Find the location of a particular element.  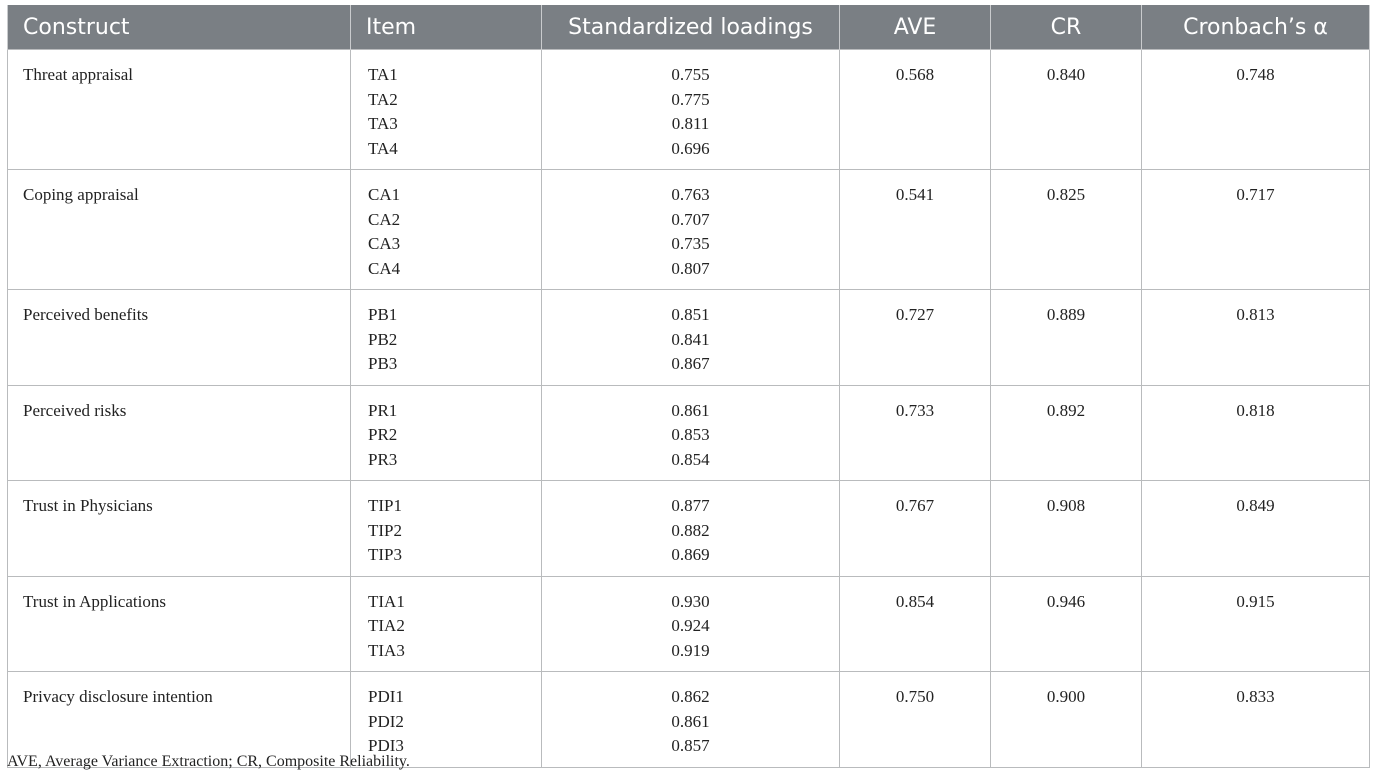

loading-value: 0.735 is located at coordinates (690, 243).